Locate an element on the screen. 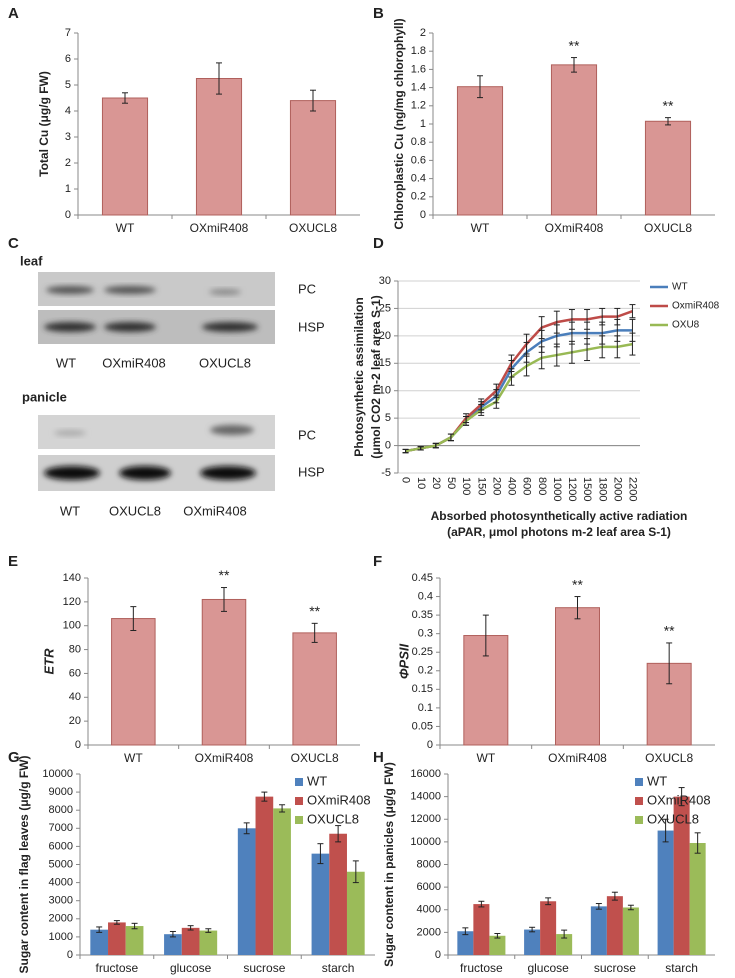  y-tick-label: 4 is located at coordinates (68, 111).